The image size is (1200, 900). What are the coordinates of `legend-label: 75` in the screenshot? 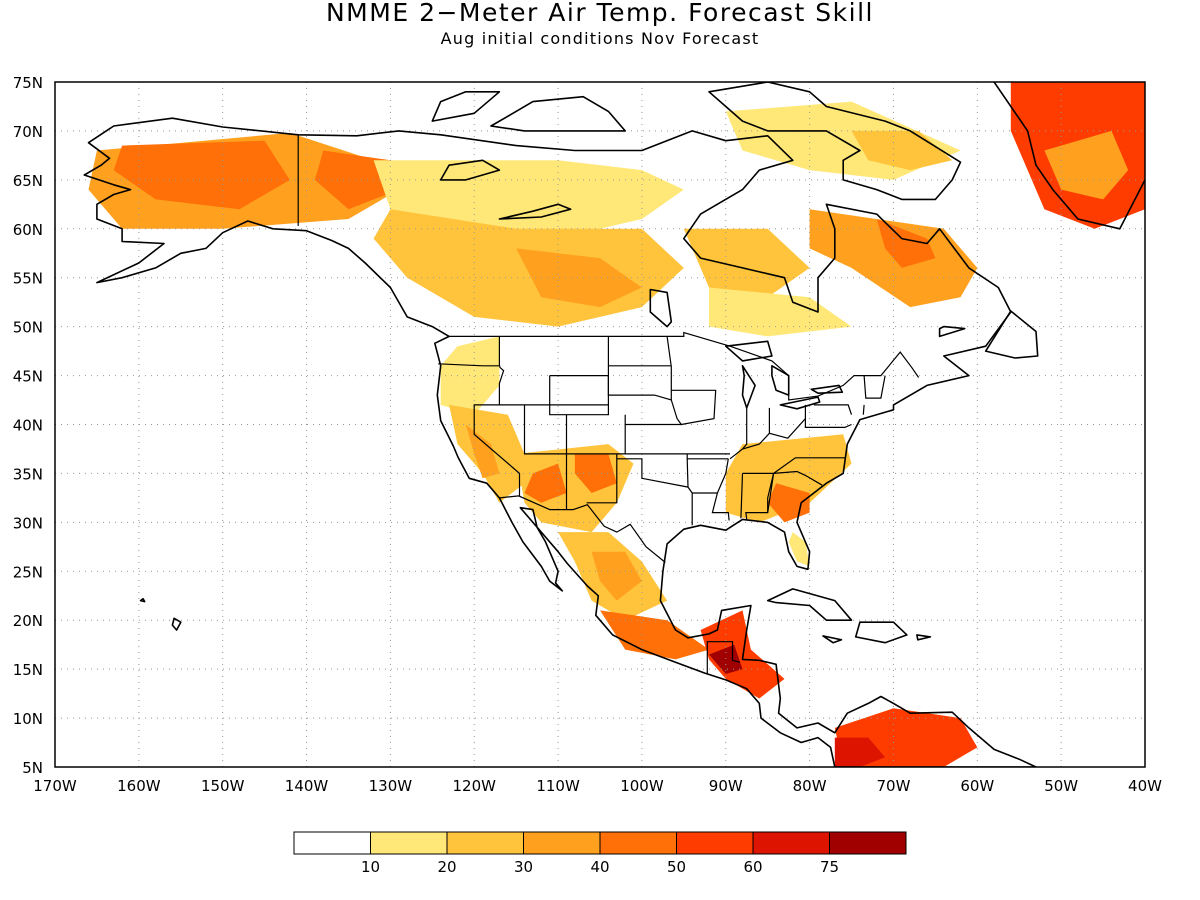 It's located at (829, 867).